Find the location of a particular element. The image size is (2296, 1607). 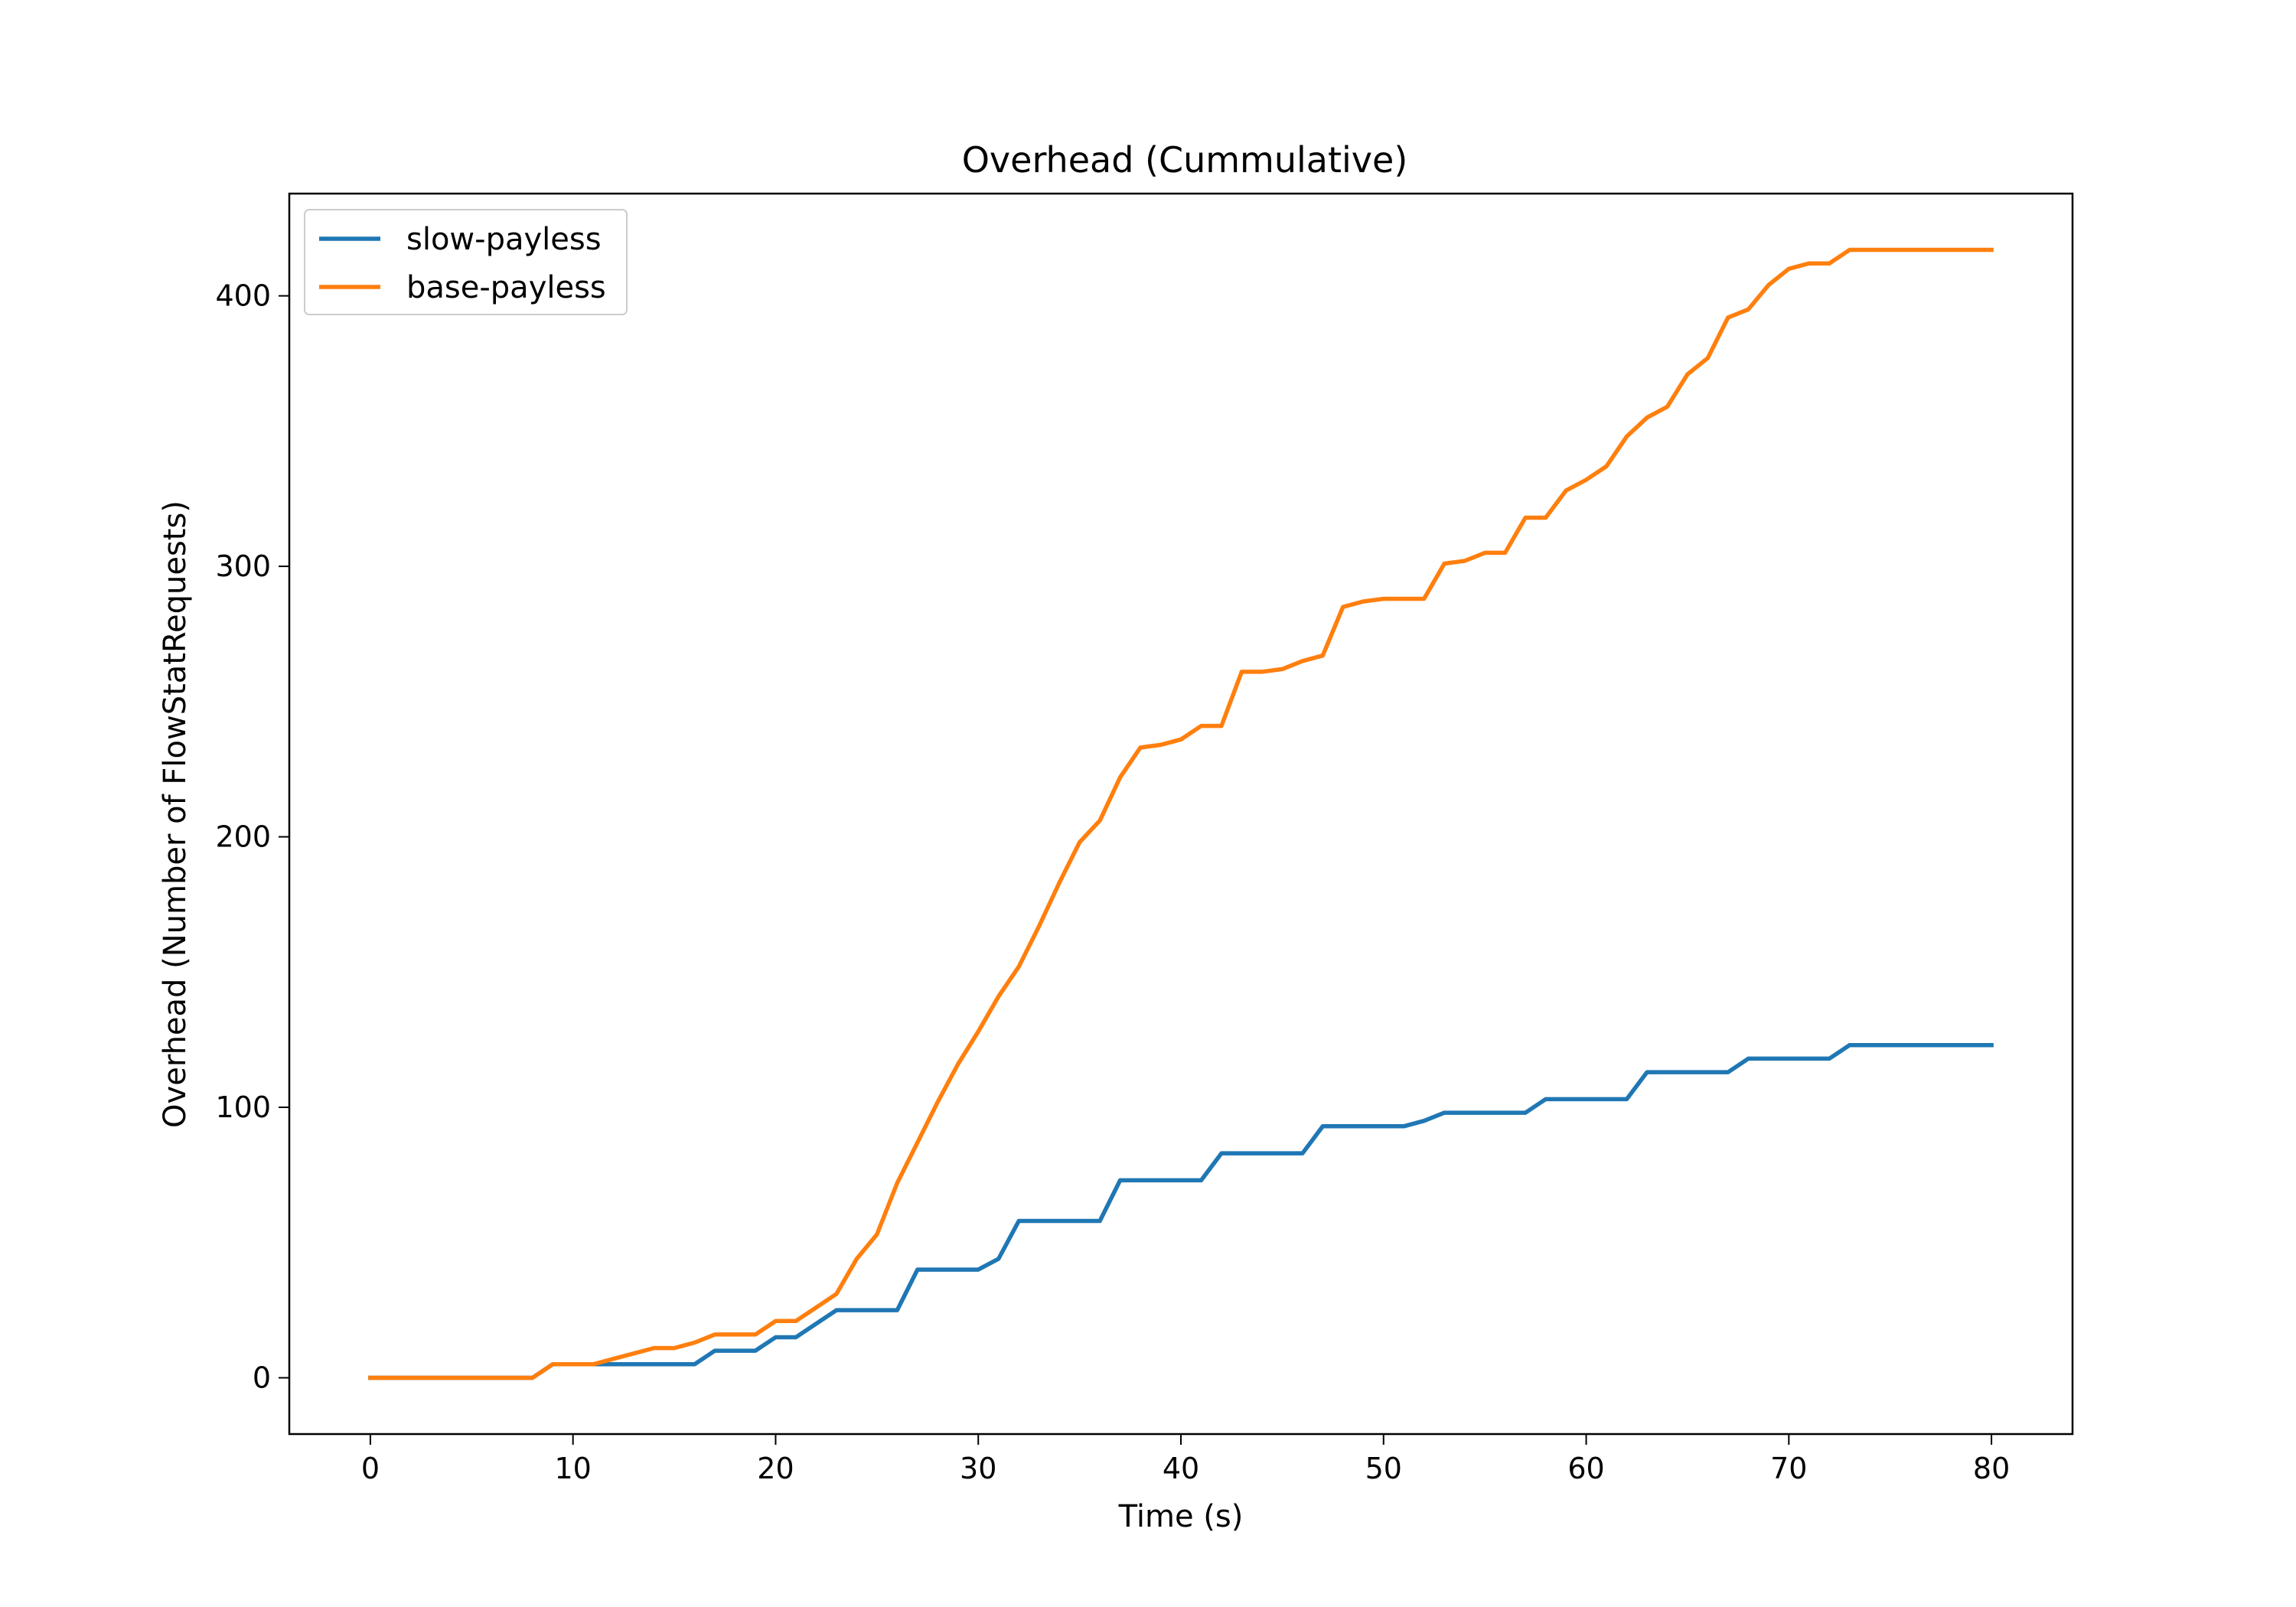

legend-label-0: slow-payless is located at coordinates (504, 239).